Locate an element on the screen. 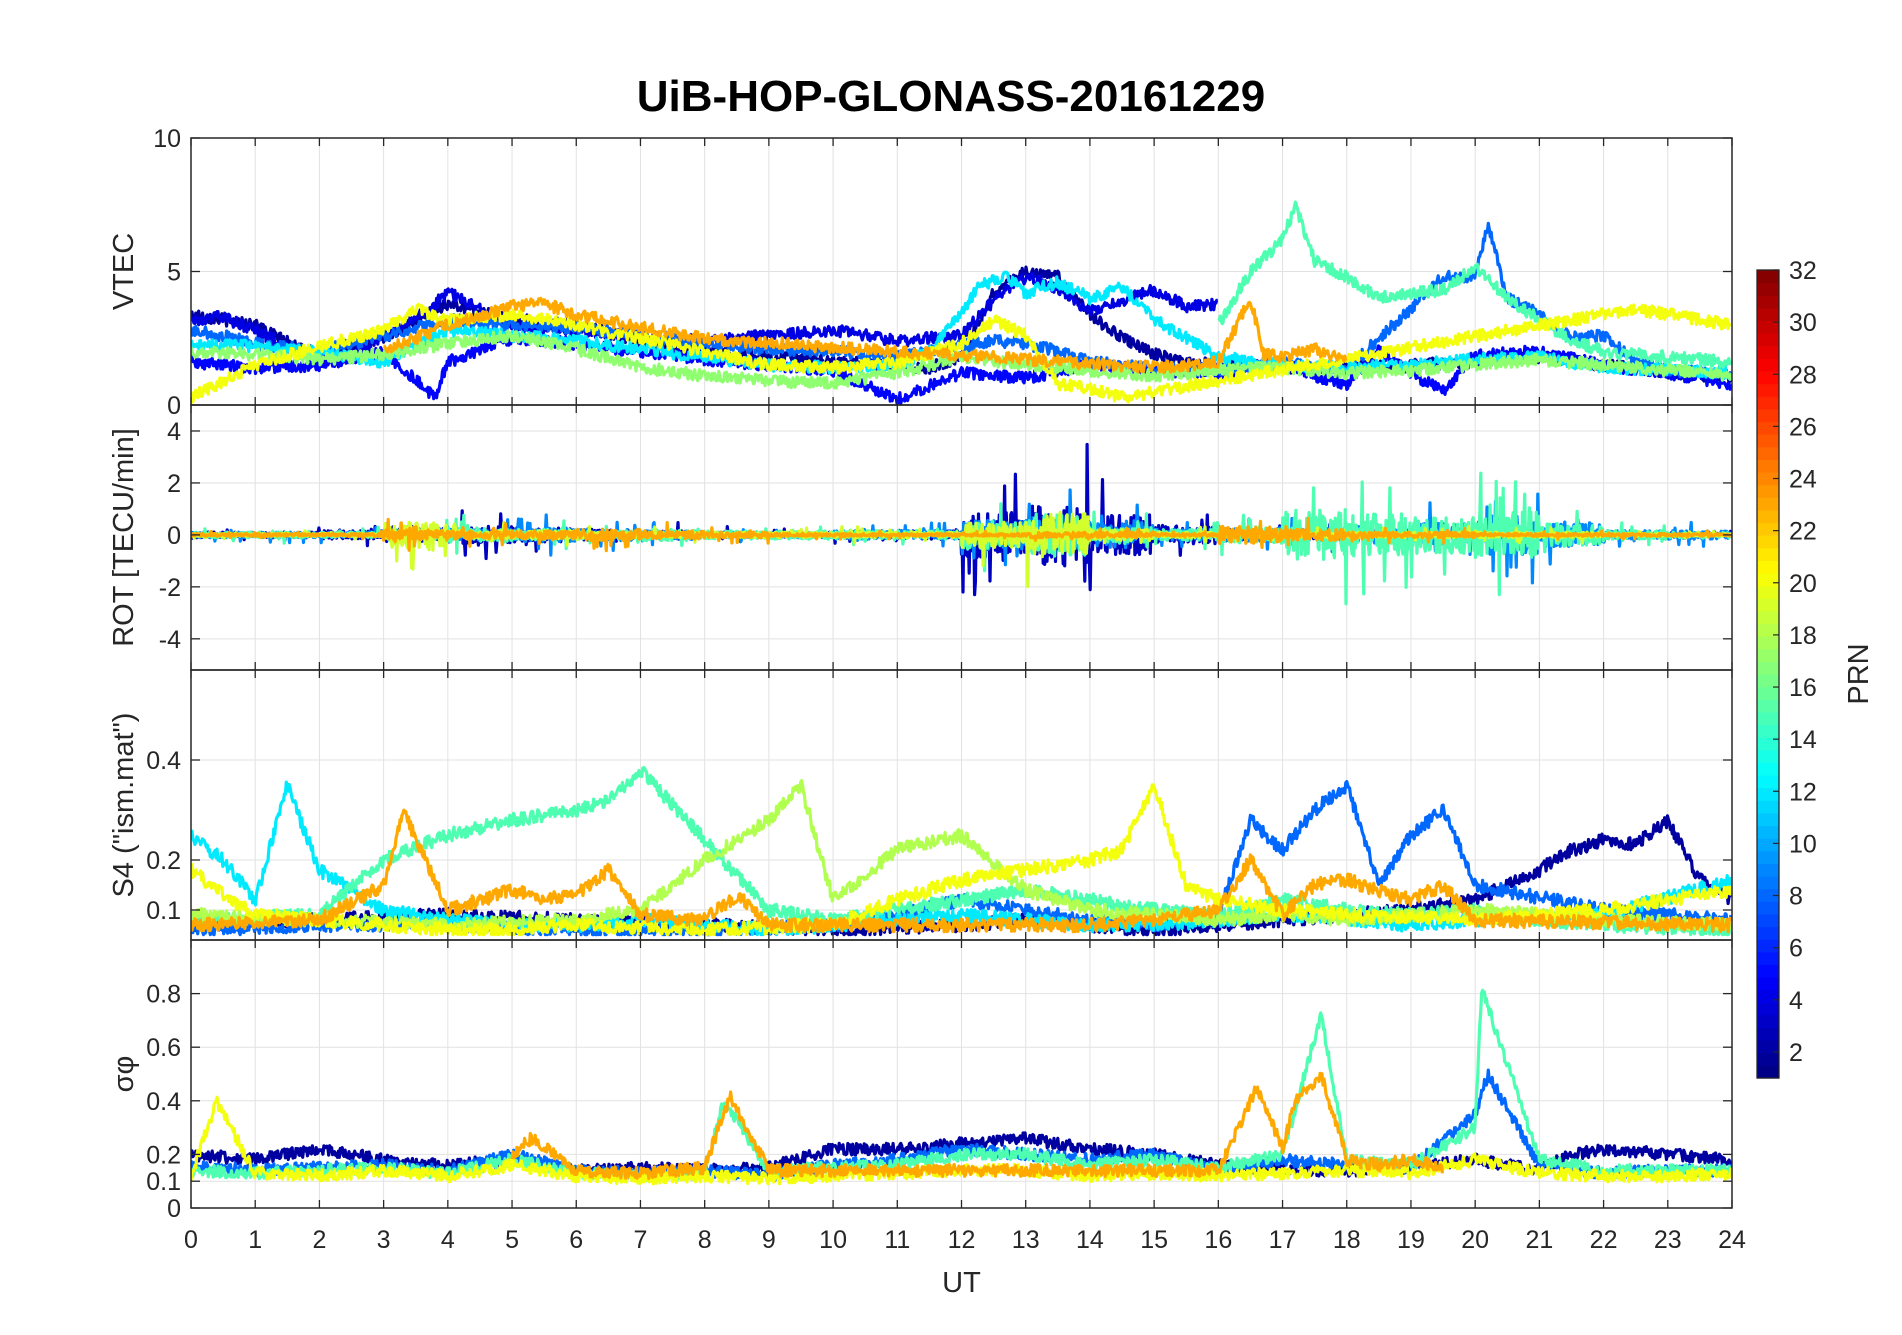 The height and width of the screenshot is (1335, 1902). colorbar-tick-label: 22 is located at coordinates (1803, 532).